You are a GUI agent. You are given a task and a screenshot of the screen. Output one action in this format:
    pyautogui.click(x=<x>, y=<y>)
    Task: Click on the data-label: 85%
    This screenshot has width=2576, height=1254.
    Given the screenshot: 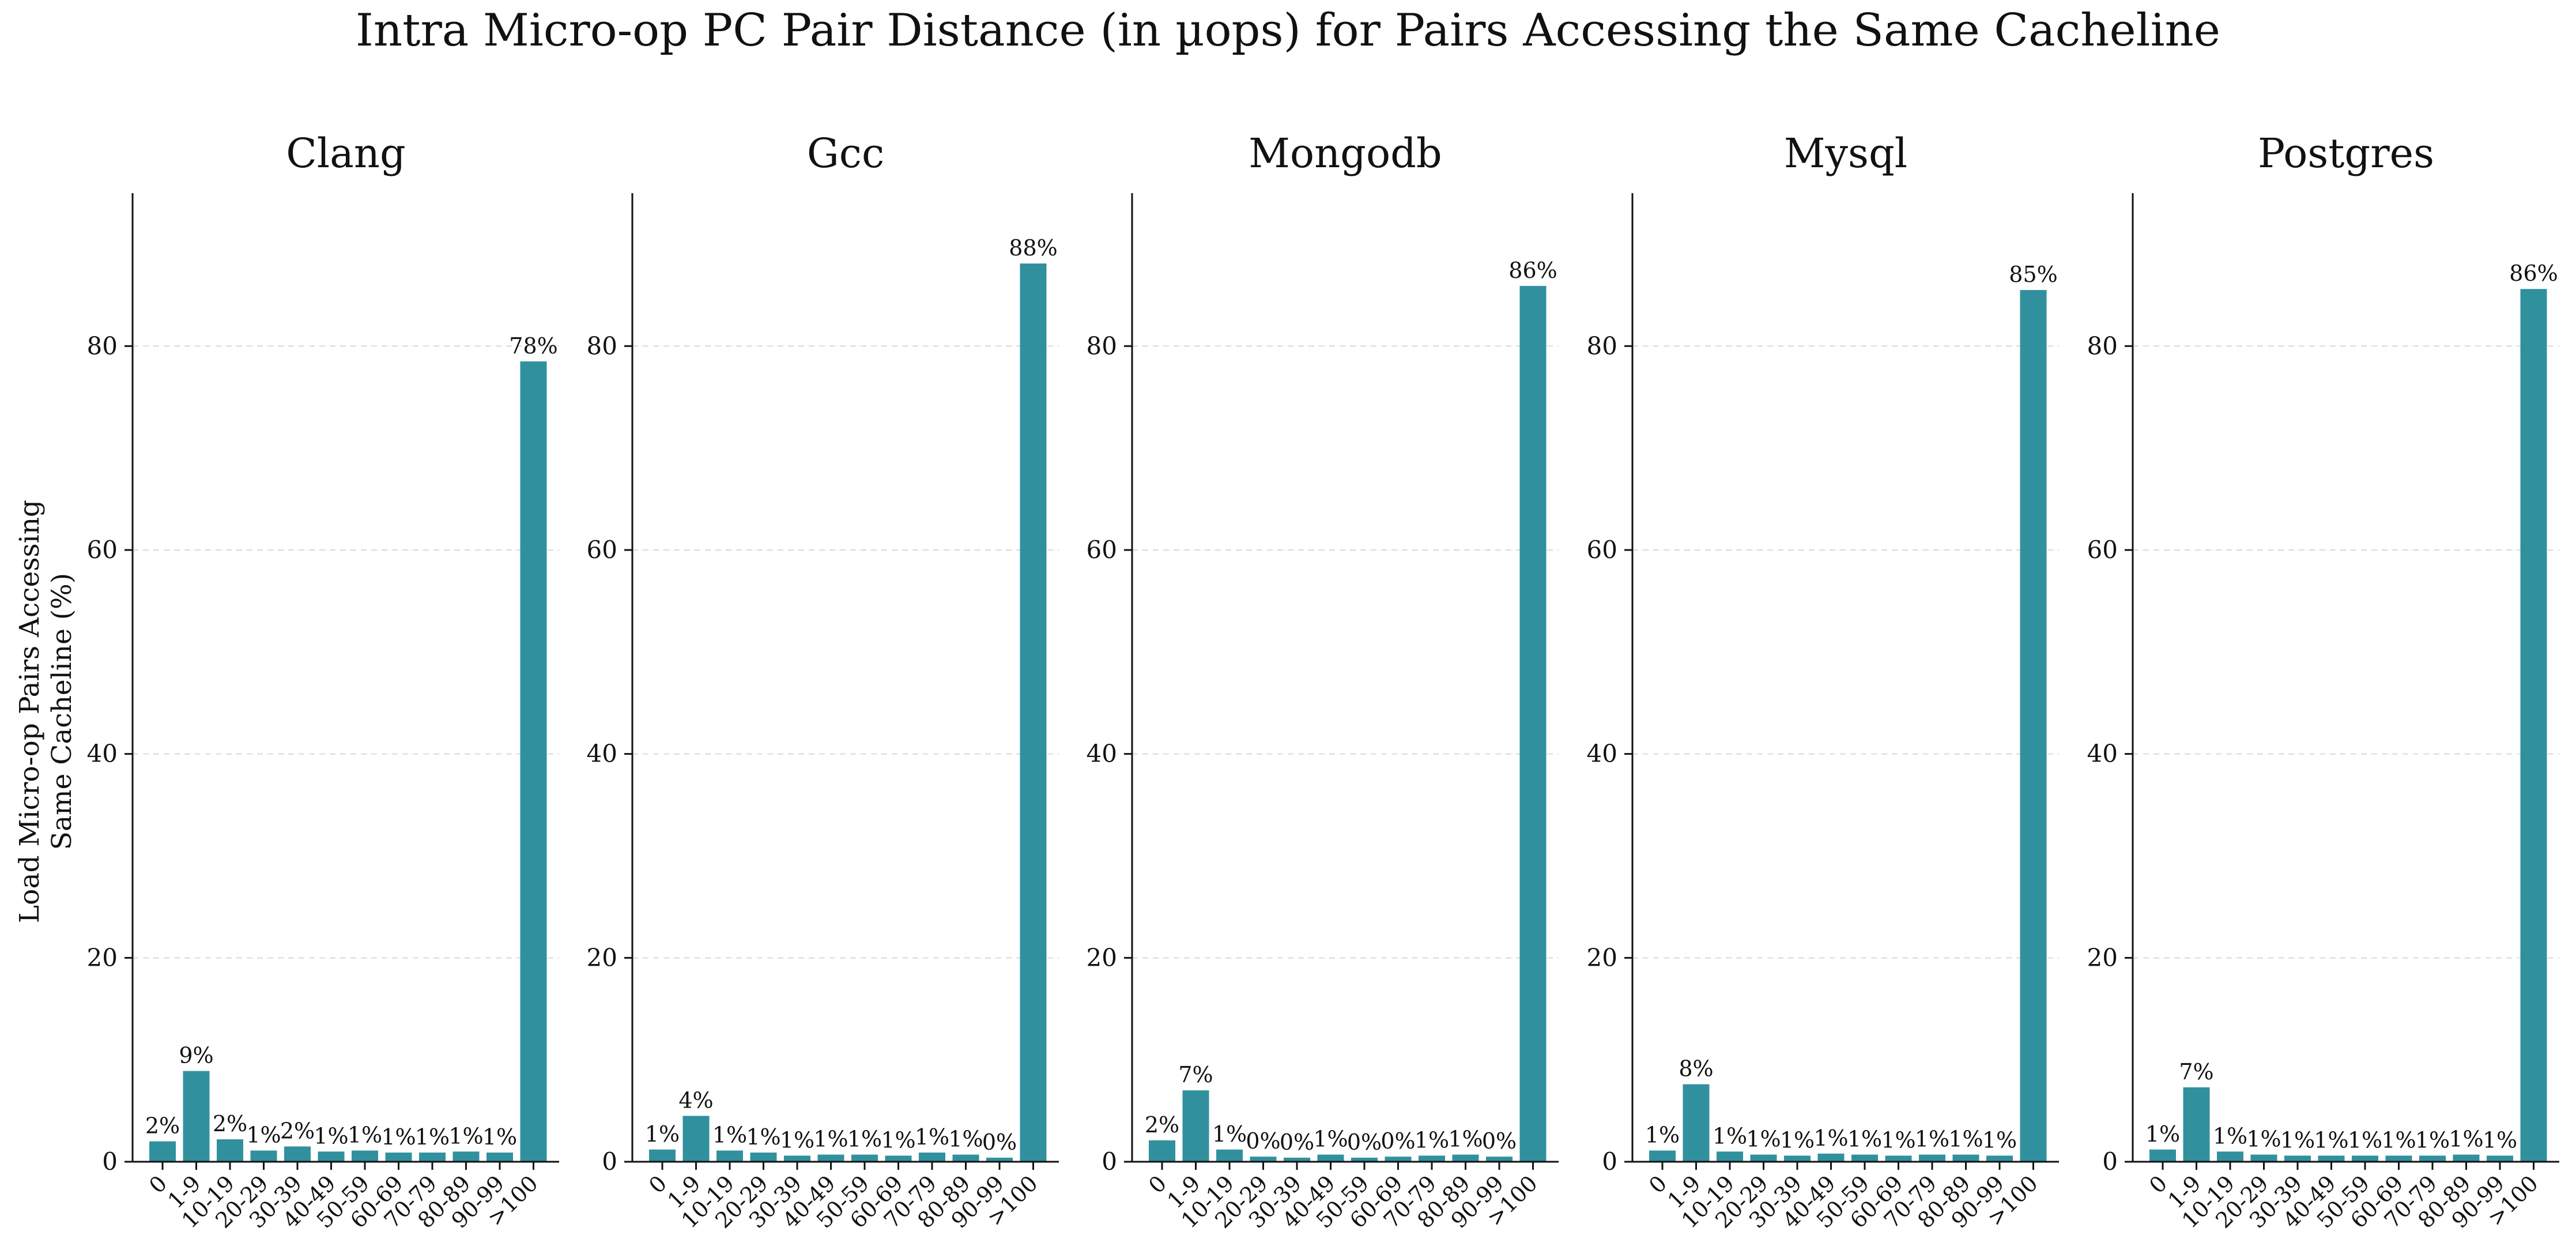 What is the action you would take?
    pyautogui.click(x=2033, y=274)
    